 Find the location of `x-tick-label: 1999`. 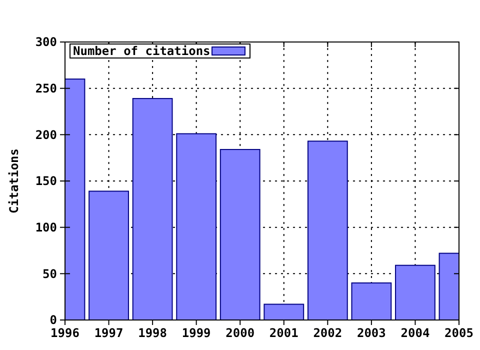

x-tick-label: 1999 is located at coordinates (196, 333).